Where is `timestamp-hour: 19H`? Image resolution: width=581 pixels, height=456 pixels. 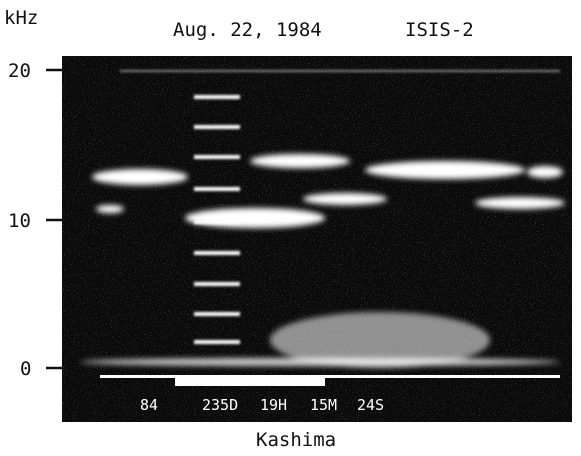 timestamp-hour: 19H is located at coordinates (273, 405).